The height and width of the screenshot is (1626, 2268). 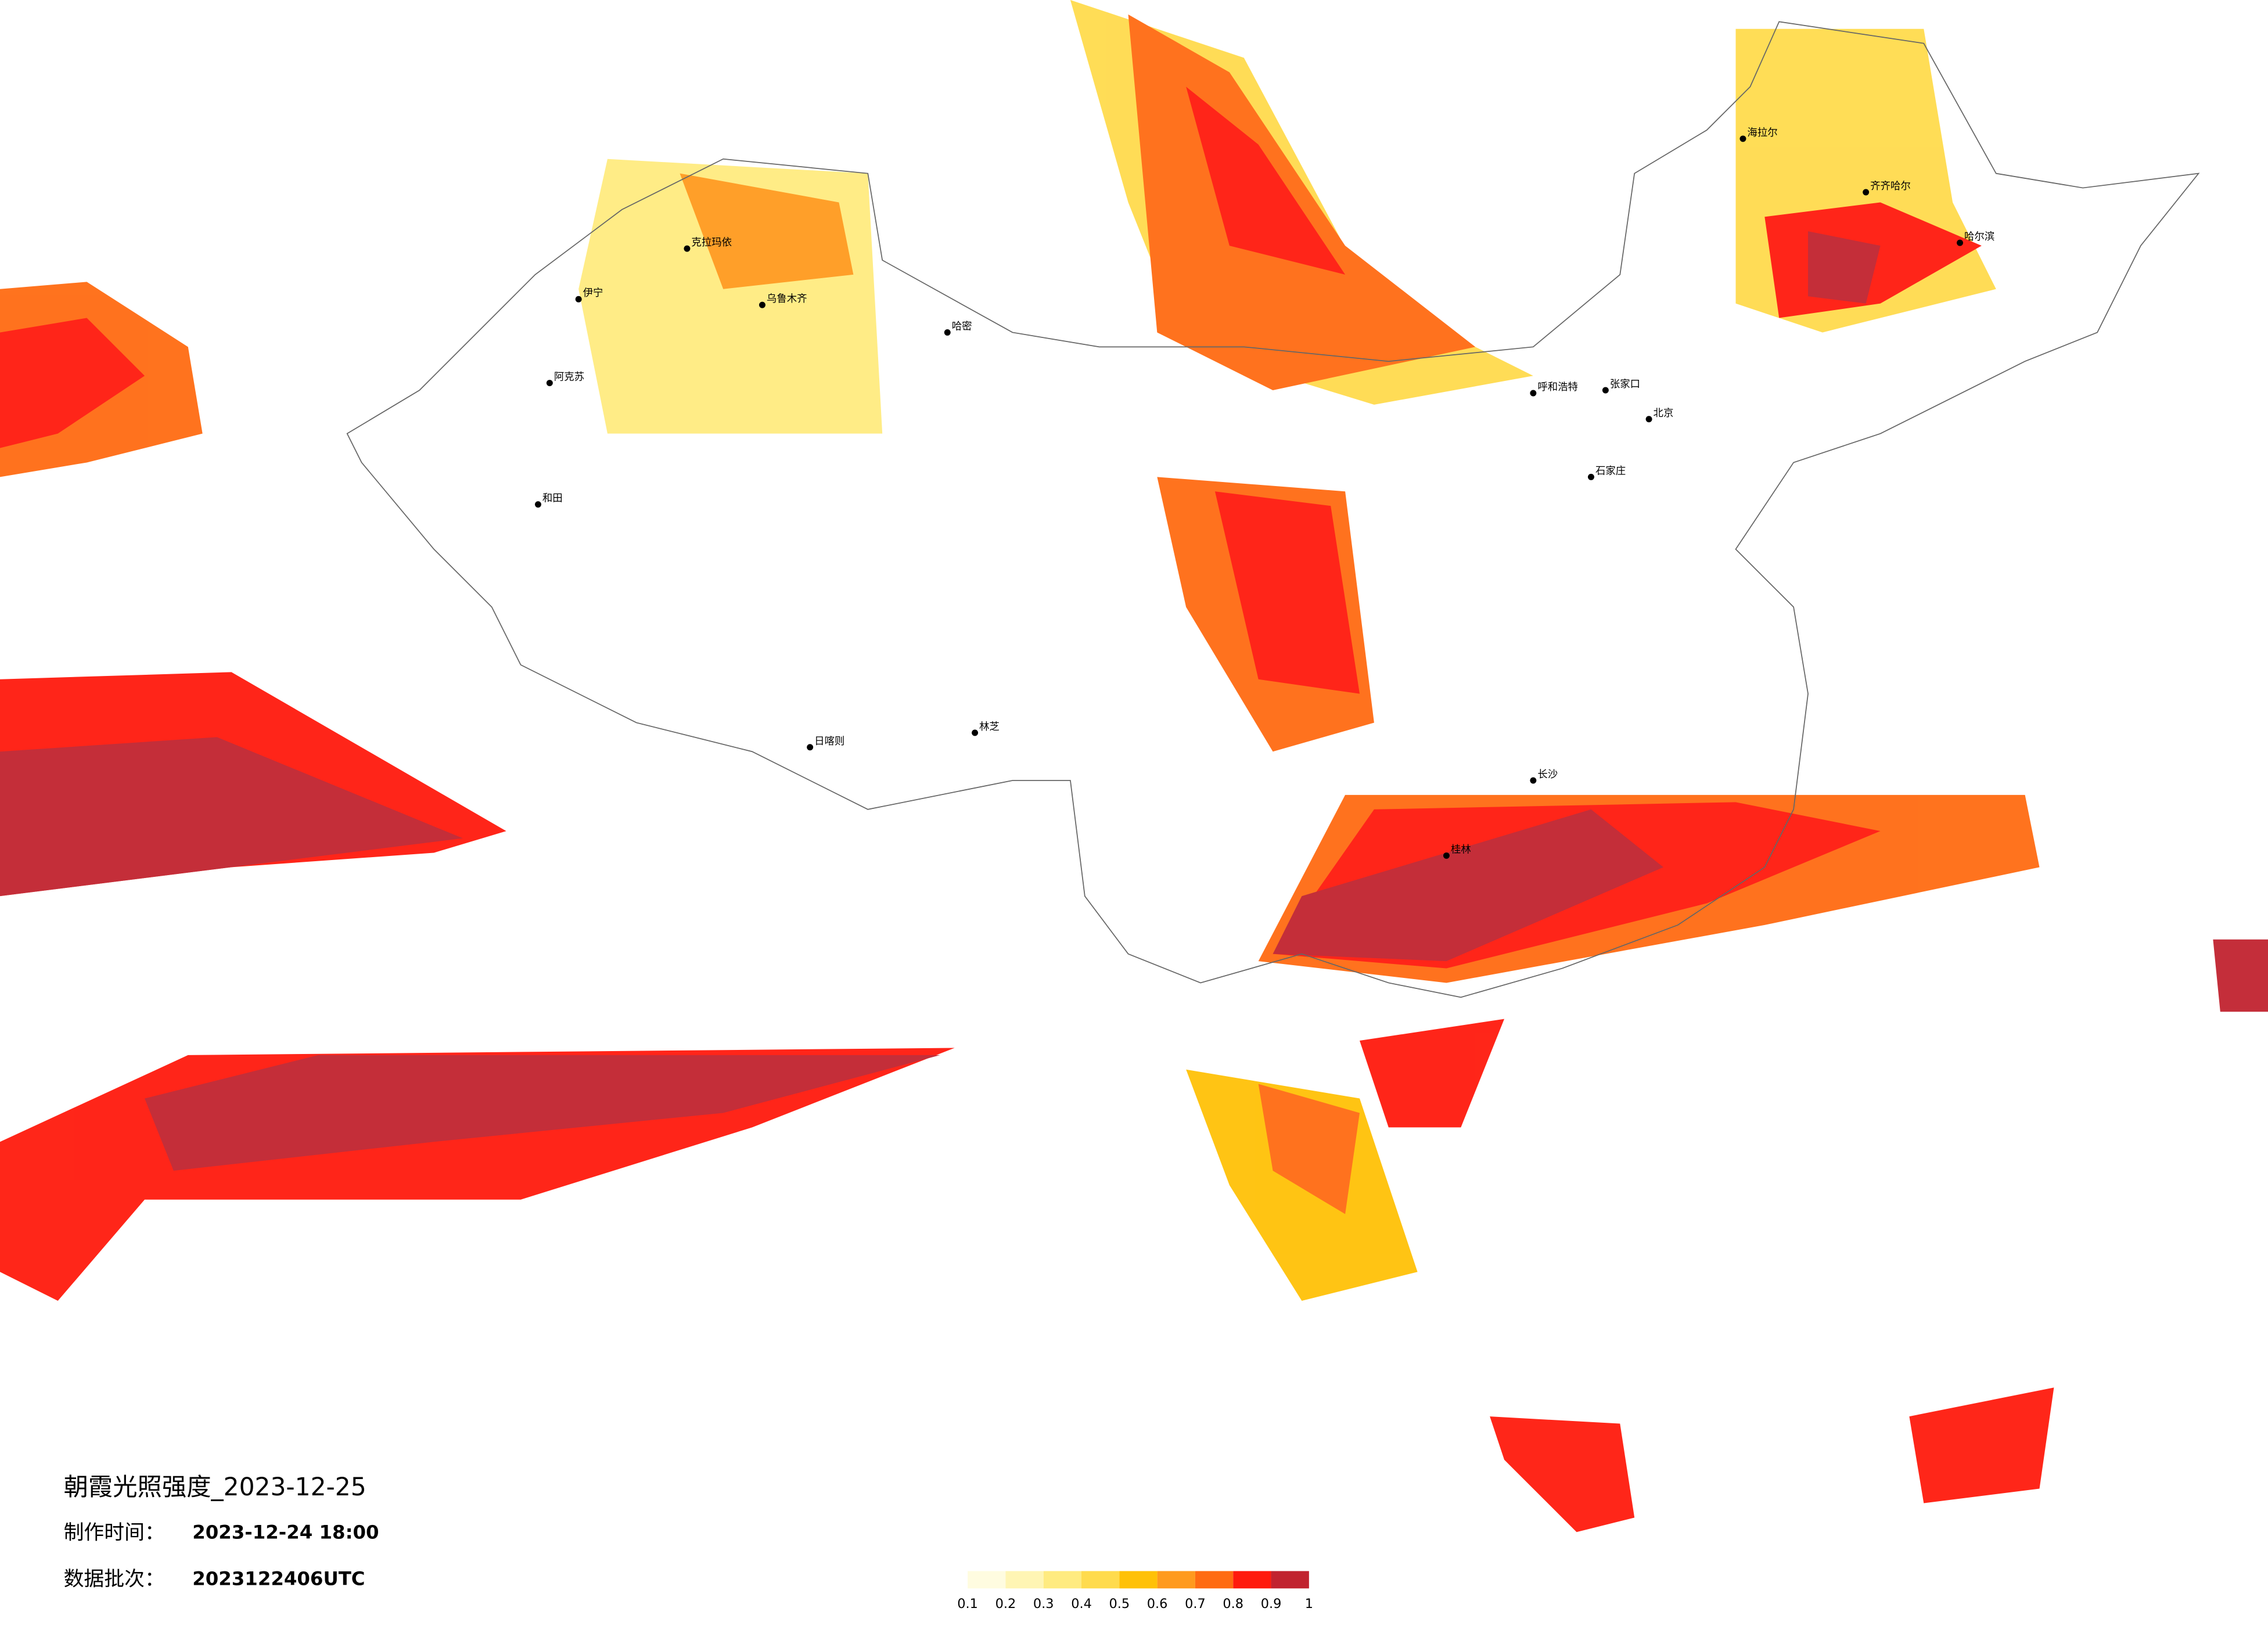 What do you see at coordinates (569, 377) in the screenshot?
I see `city-label: 阿克苏` at bounding box center [569, 377].